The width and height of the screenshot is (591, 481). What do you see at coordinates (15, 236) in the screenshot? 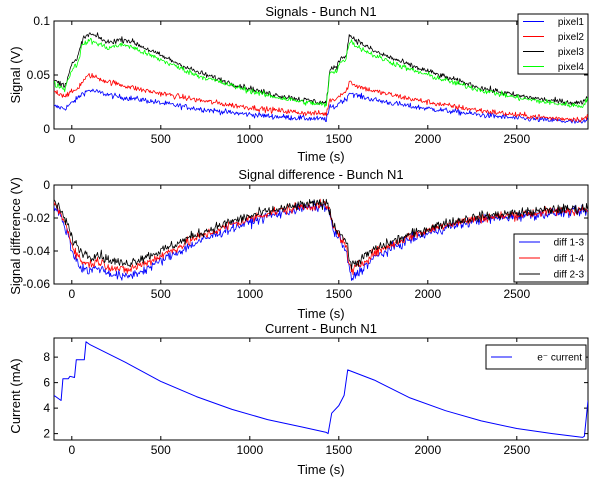
I see `signal-difference-ylabel: Signal difference (V)` at bounding box center [15, 236].